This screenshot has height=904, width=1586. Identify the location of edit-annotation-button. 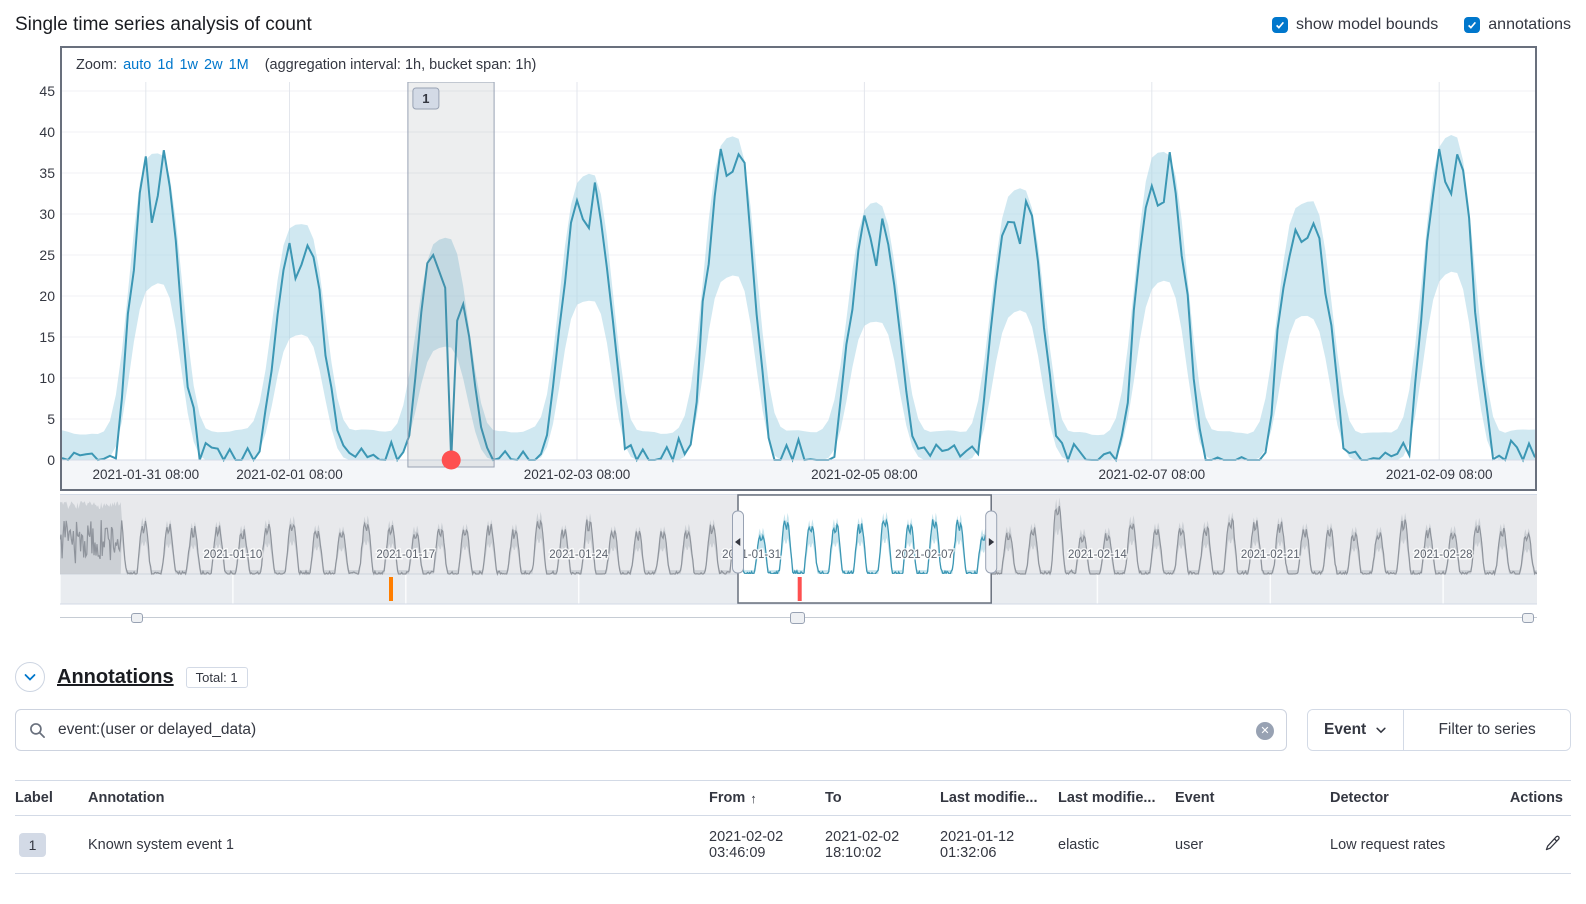
(1552, 845).